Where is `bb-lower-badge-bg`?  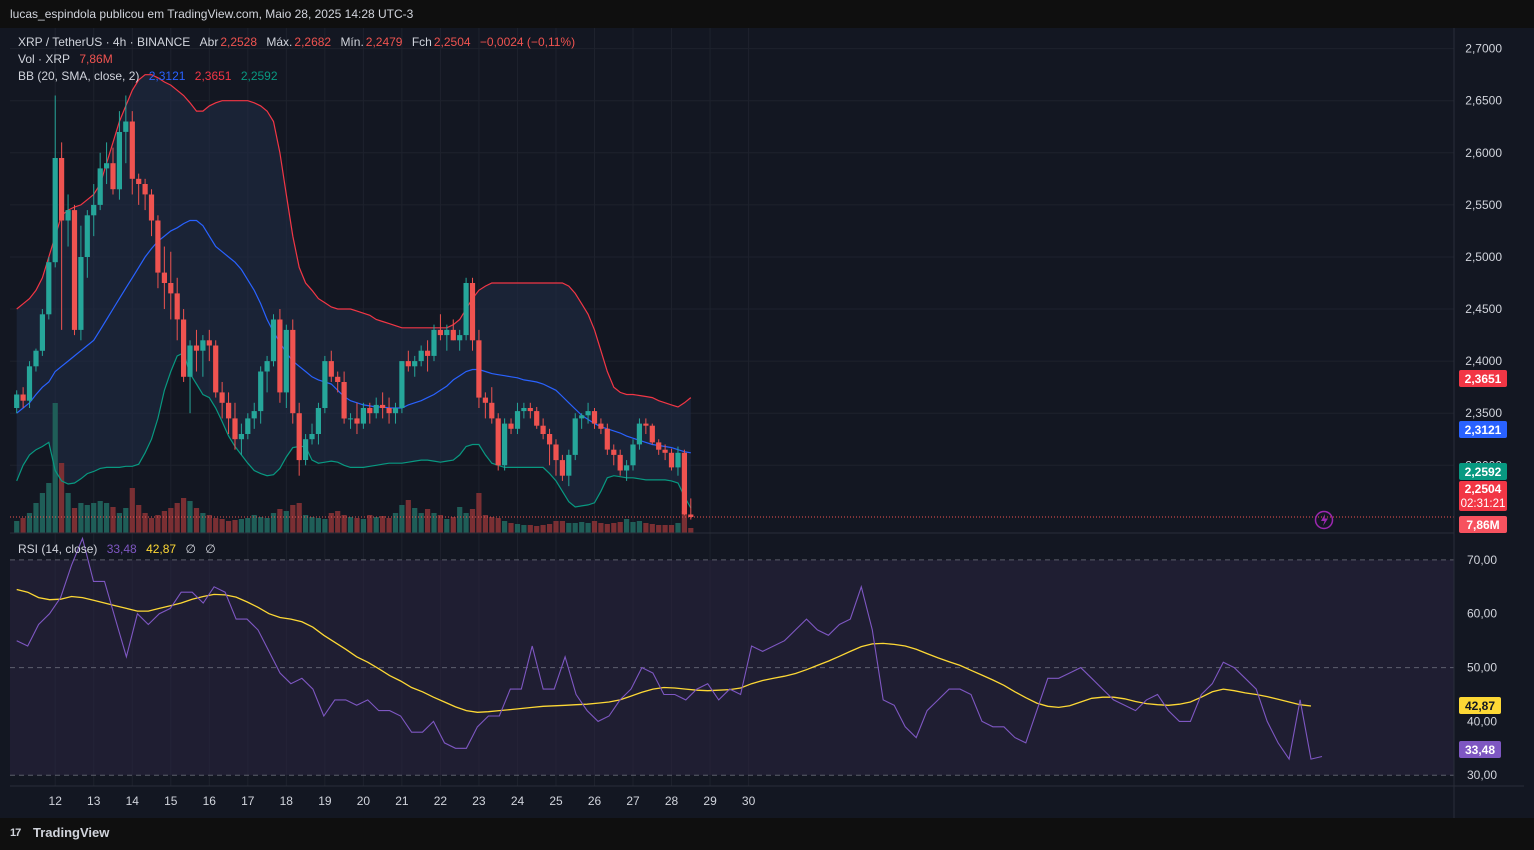 bb-lower-badge-bg is located at coordinates (1483, 471).